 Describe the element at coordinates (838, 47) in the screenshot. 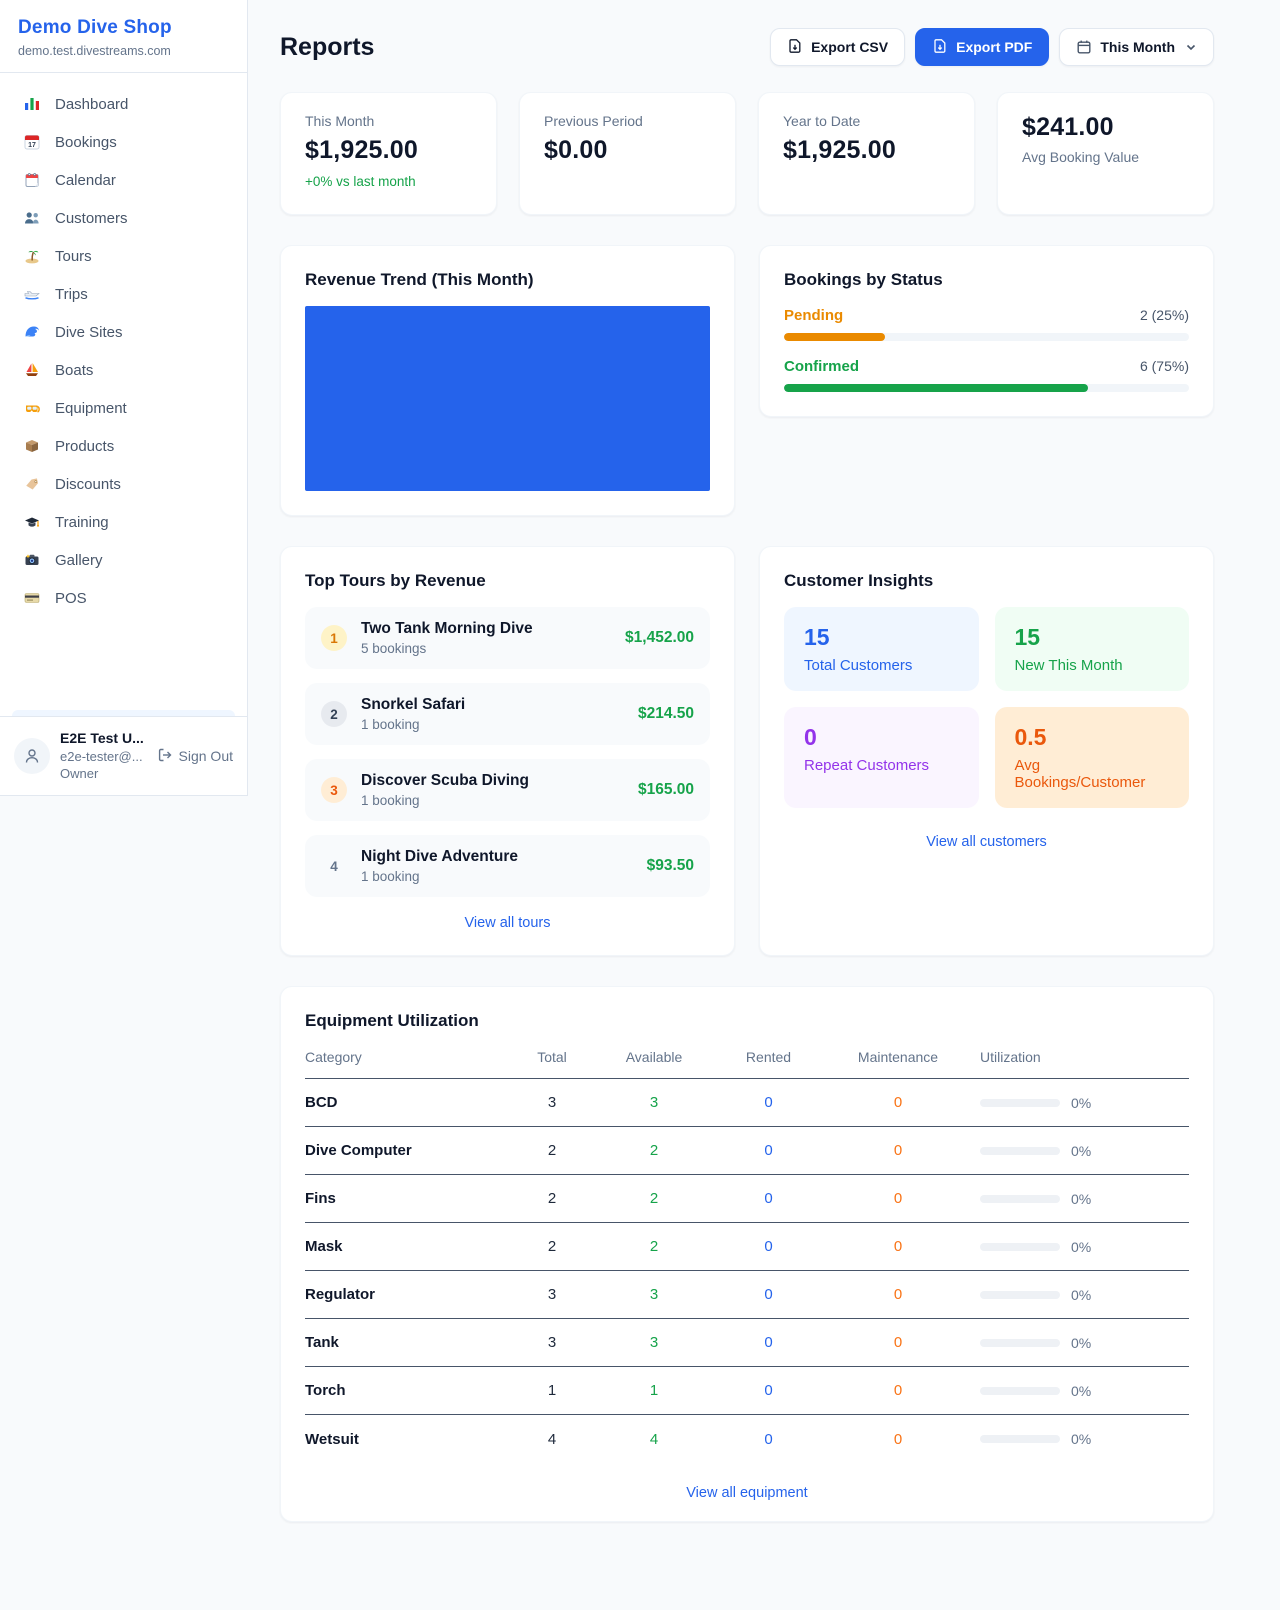

I see `export-csv-button: Export CSV` at that location.